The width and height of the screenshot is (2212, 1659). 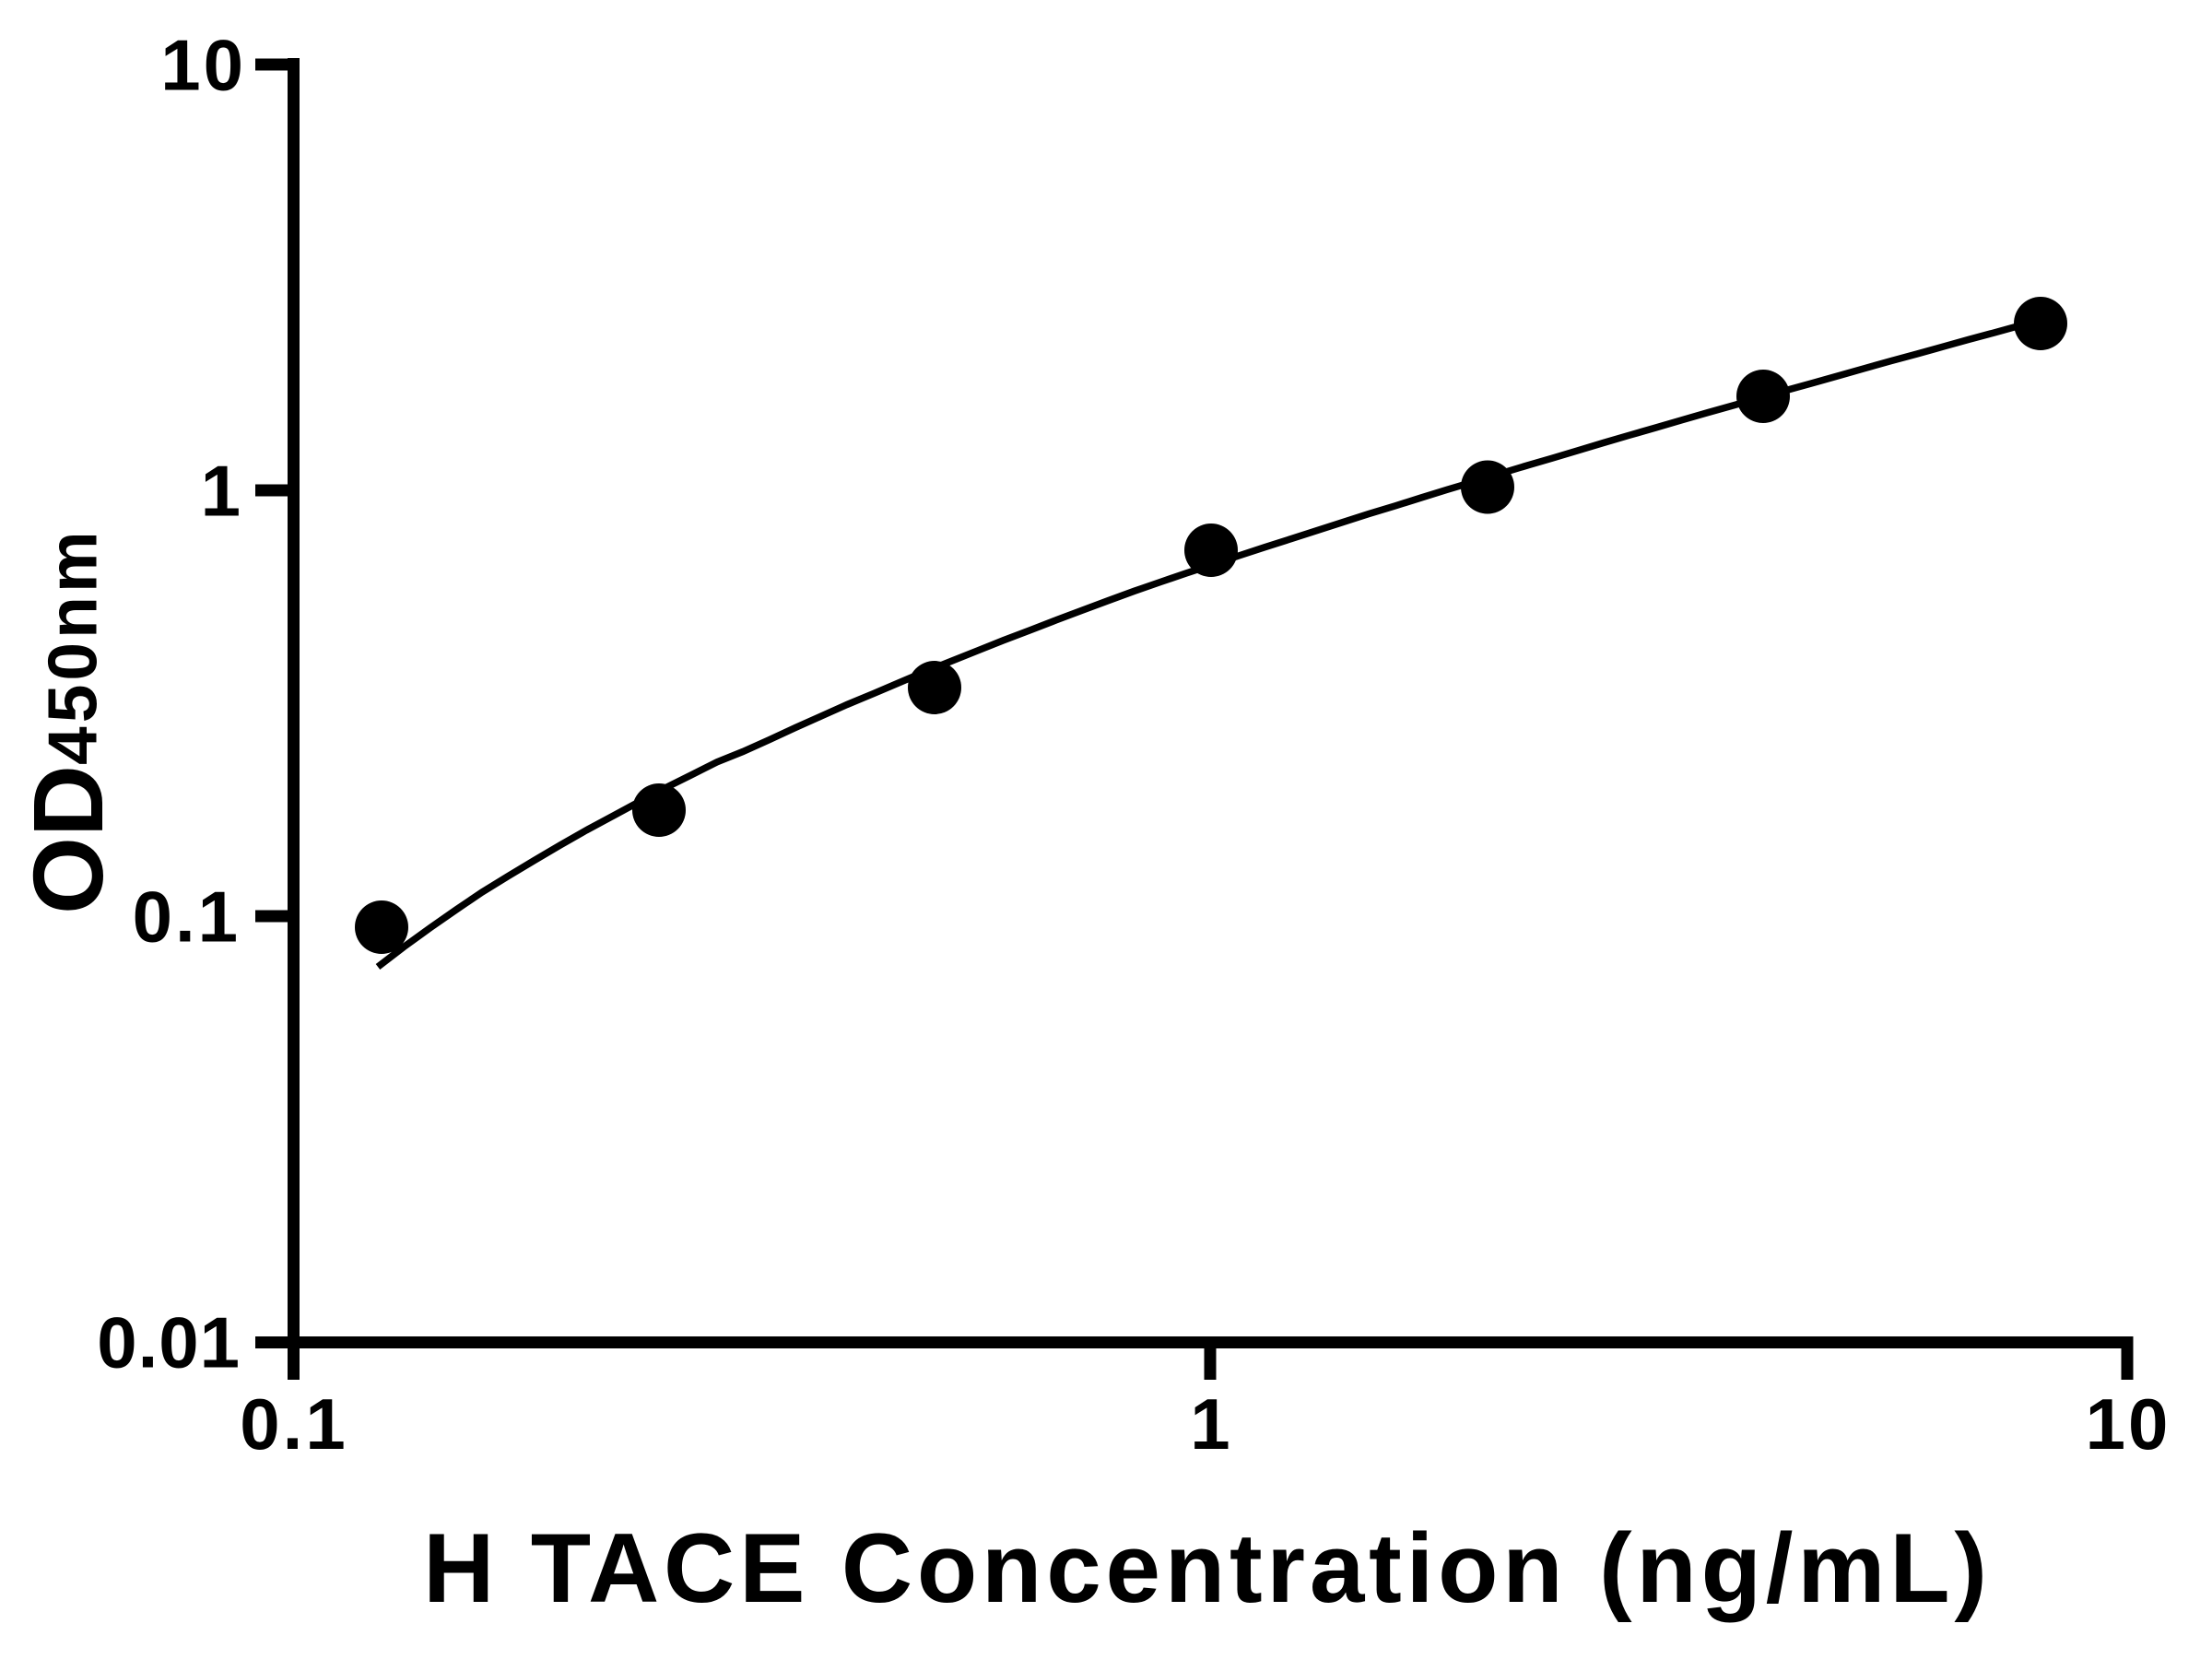 What do you see at coordinates (1207, 1567) in the screenshot?
I see `svg-text: H TACE Concentration (ng/mL)` at bounding box center [1207, 1567].